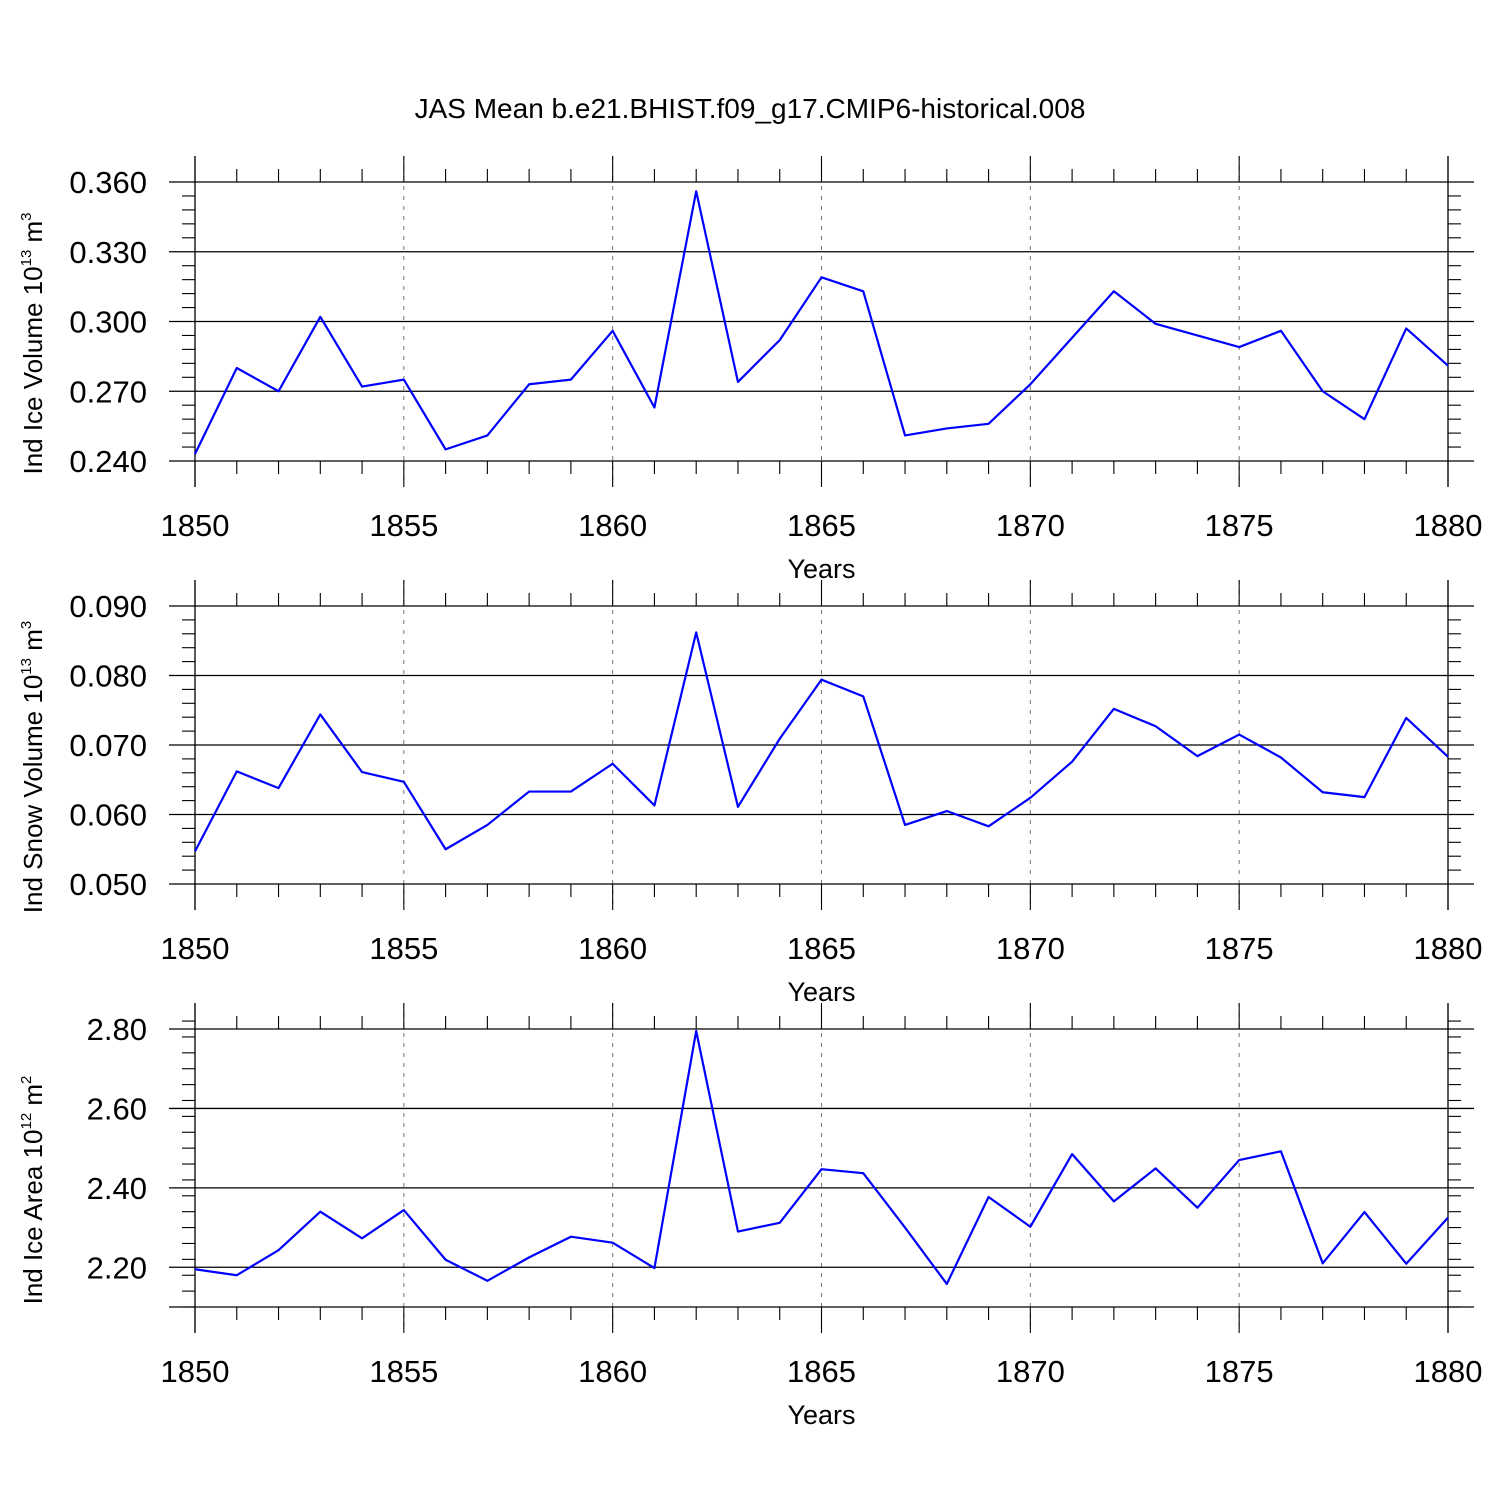 This screenshot has height=1500, width=1500. I want to click on y-tick-label: 0.080, so click(108, 676).